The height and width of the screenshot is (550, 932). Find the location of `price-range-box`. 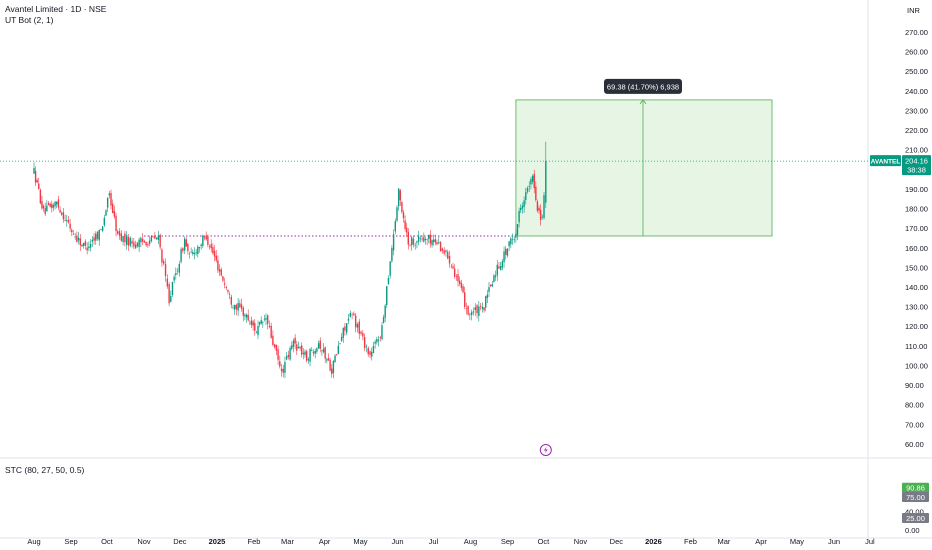

price-range-box is located at coordinates (644, 168).